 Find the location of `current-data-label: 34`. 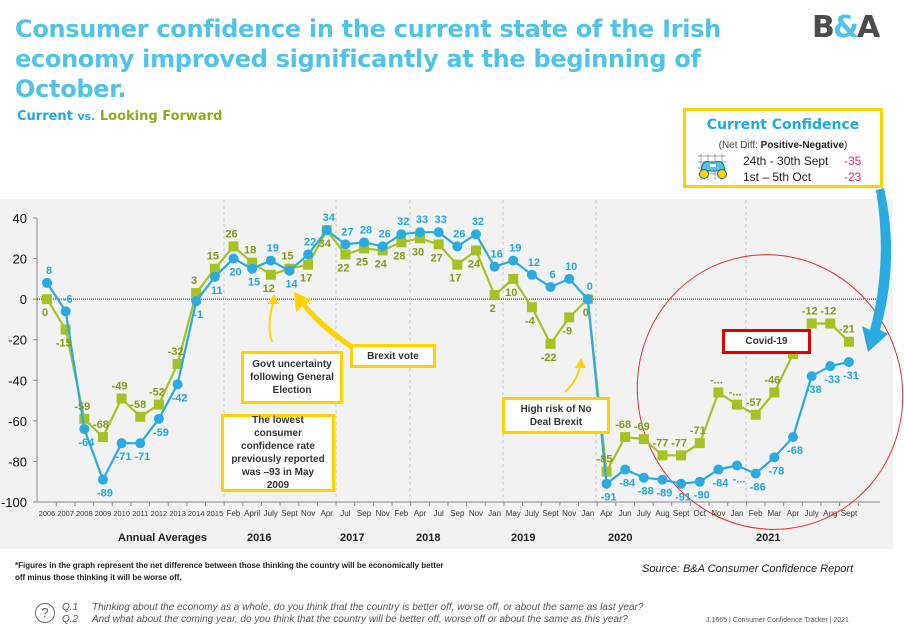

current-data-label: 34 is located at coordinates (329, 218).